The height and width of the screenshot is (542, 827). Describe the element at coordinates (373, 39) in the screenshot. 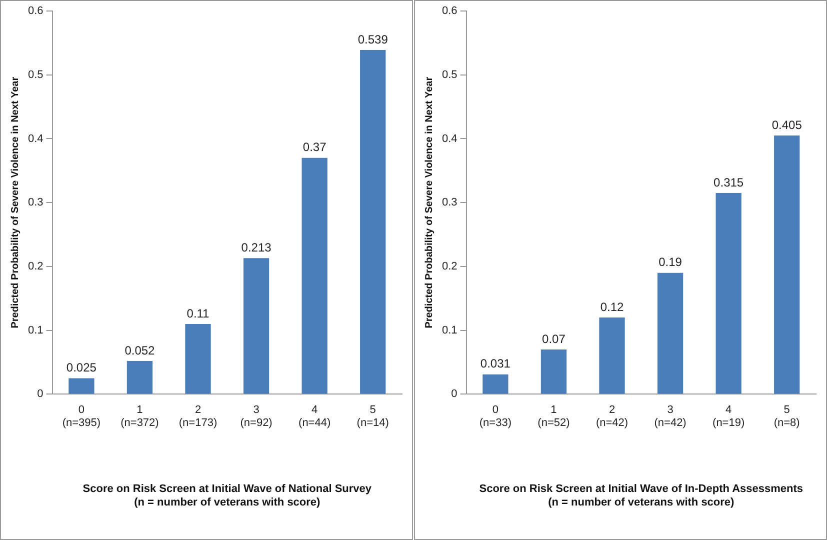

I see `data-label: 0.539` at that location.